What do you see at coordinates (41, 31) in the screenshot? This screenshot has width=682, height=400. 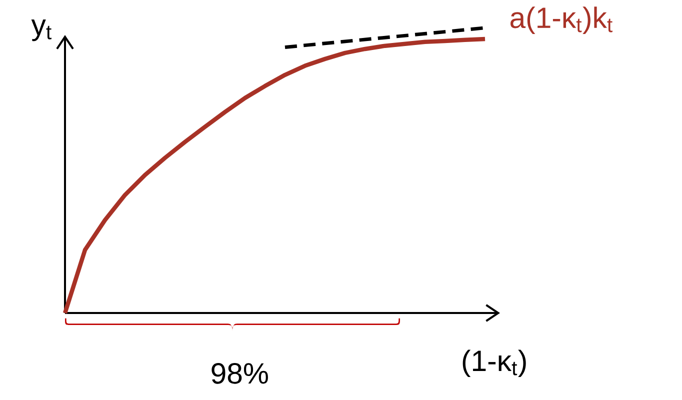 I see `y-axis-title: y$_{t}$` at bounding box center [41, 31].